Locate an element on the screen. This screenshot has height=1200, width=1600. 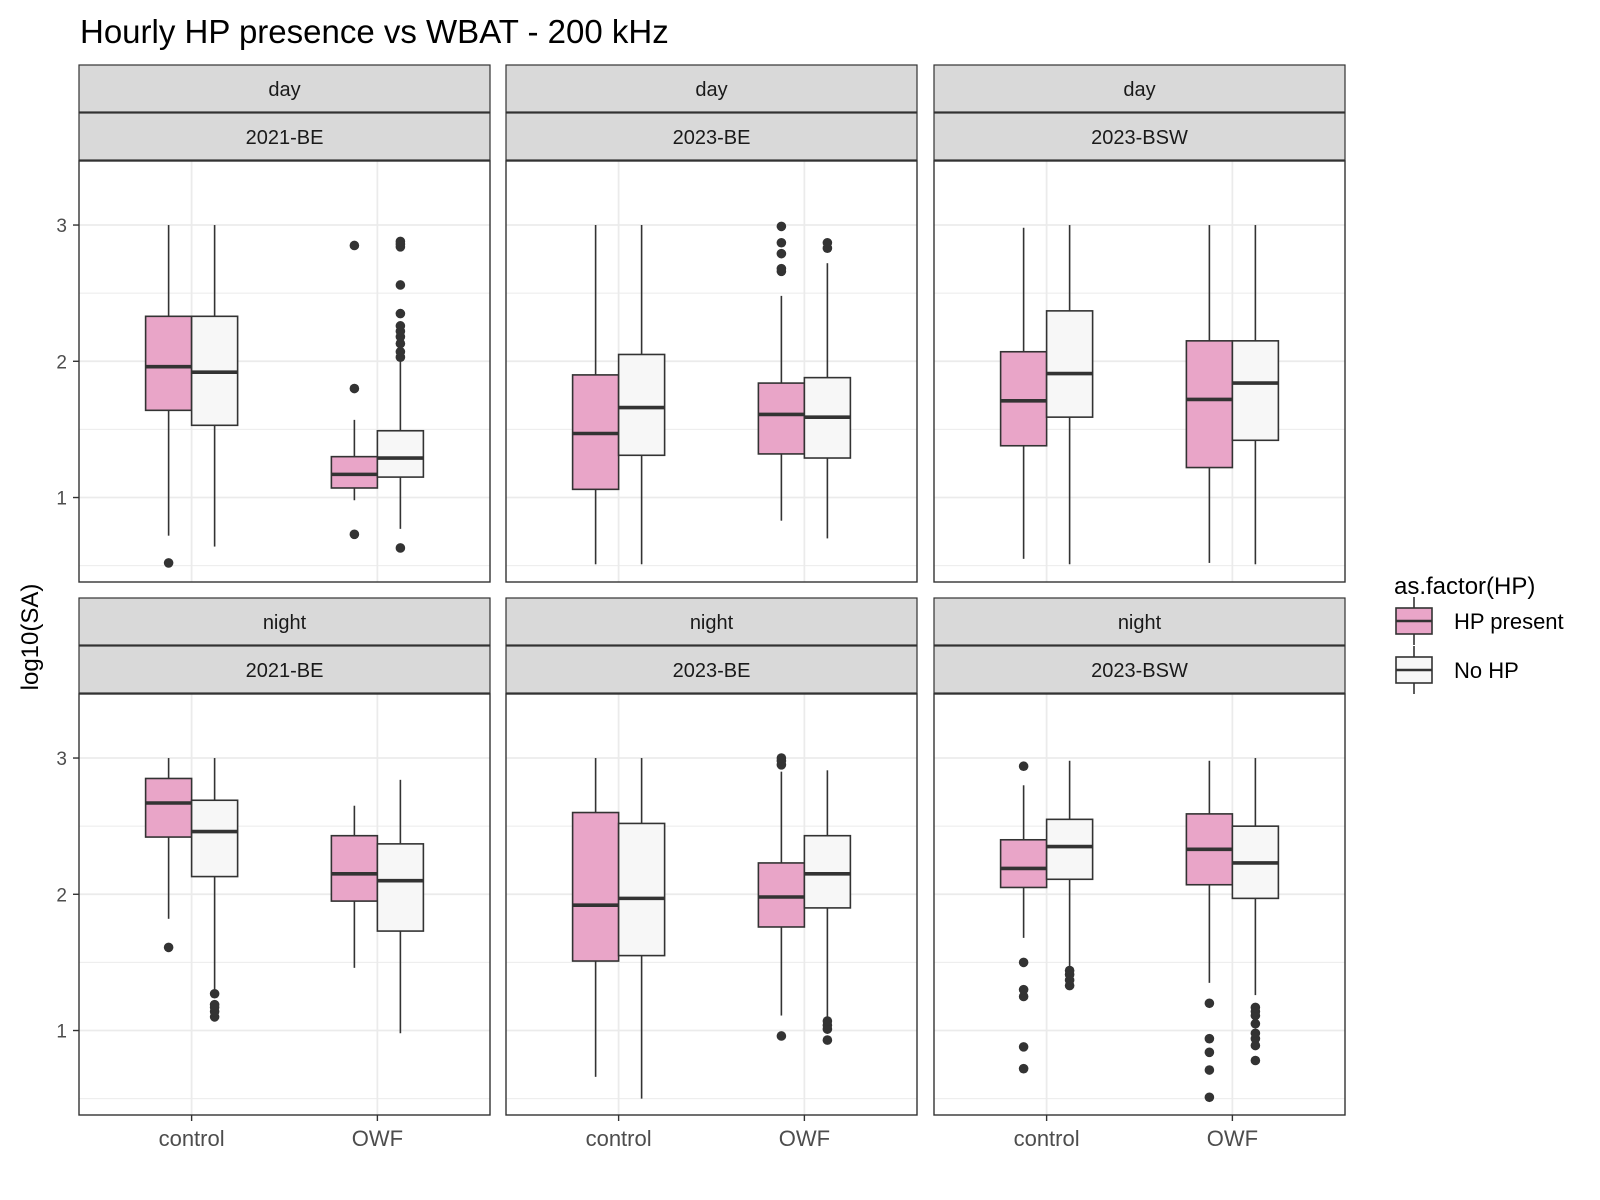
facet-panel: night 2021-BE 1 2 3 control OWF is located at coordinates (273, 874).